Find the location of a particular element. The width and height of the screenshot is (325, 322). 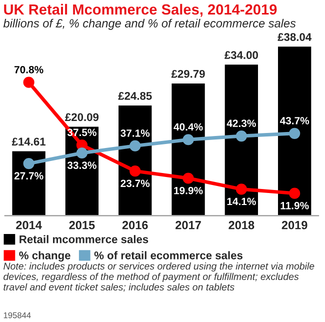

data-label: £38.04 is located at coordinates (295, 37).